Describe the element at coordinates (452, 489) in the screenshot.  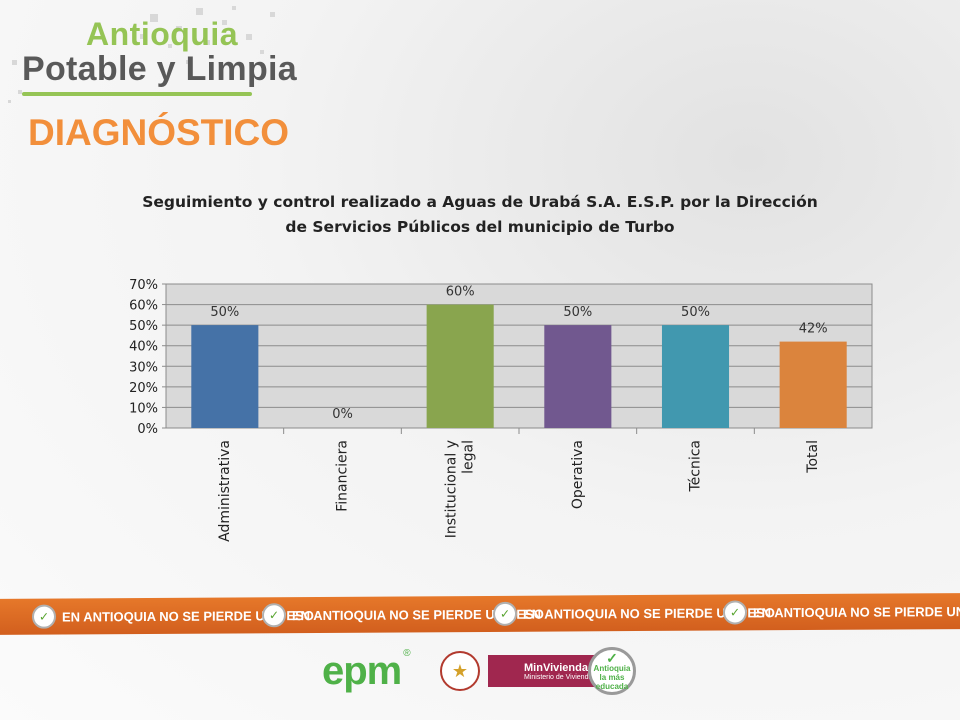
I see `x-tick-label: Institucional y` at that location.